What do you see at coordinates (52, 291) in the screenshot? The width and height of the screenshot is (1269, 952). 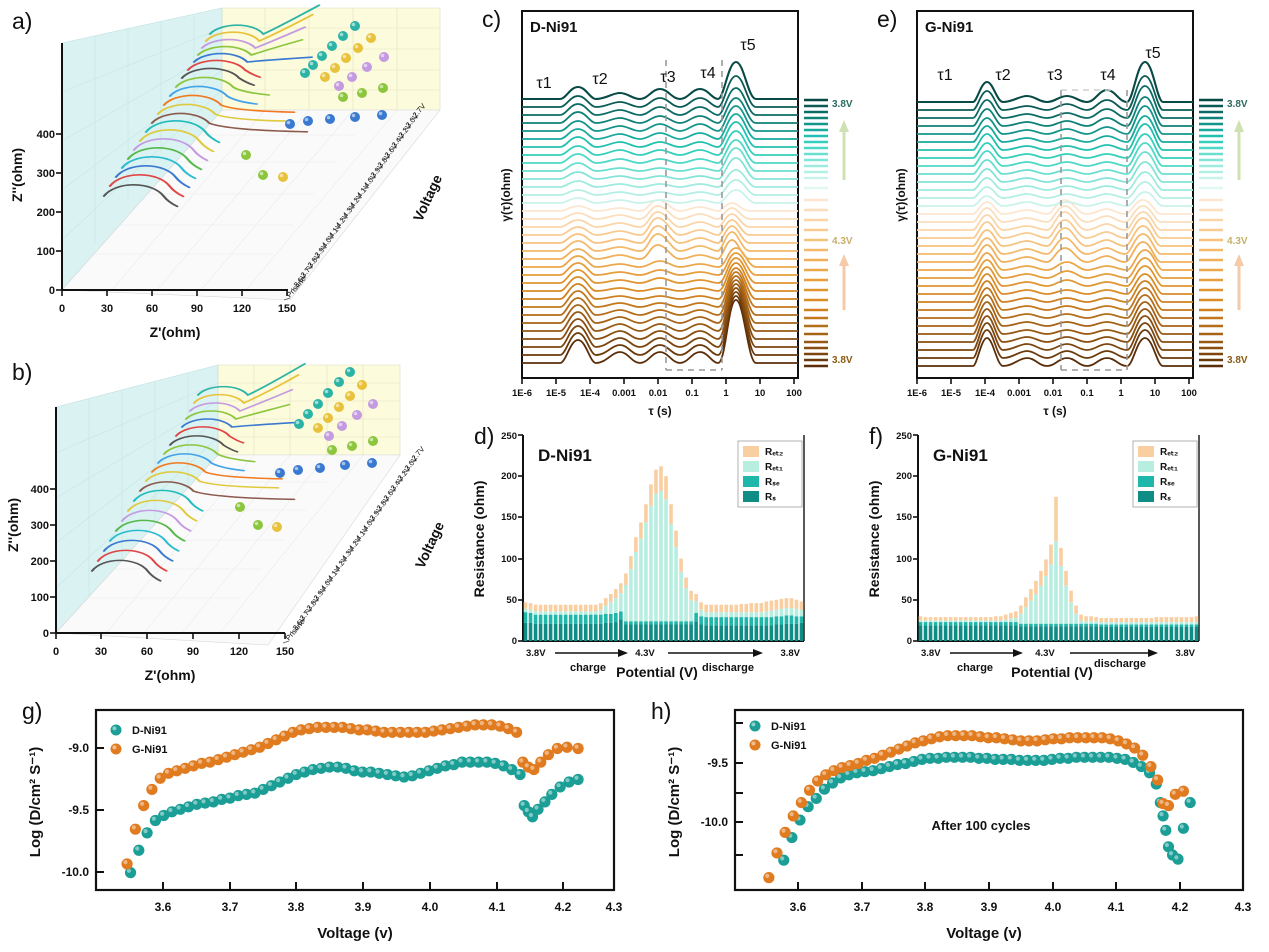 I see `panel-a-ytick-0: 0` at bounding box center [52, 291].